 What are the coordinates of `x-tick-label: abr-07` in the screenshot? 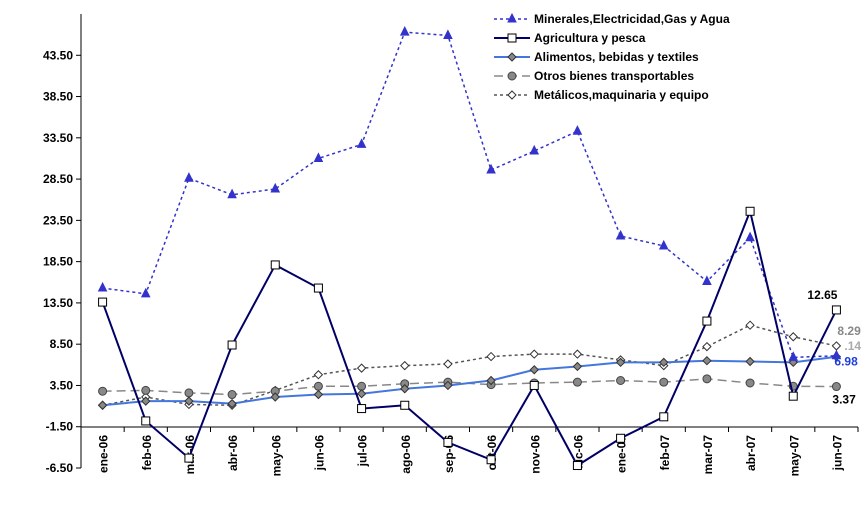 It's located at (751, 453).